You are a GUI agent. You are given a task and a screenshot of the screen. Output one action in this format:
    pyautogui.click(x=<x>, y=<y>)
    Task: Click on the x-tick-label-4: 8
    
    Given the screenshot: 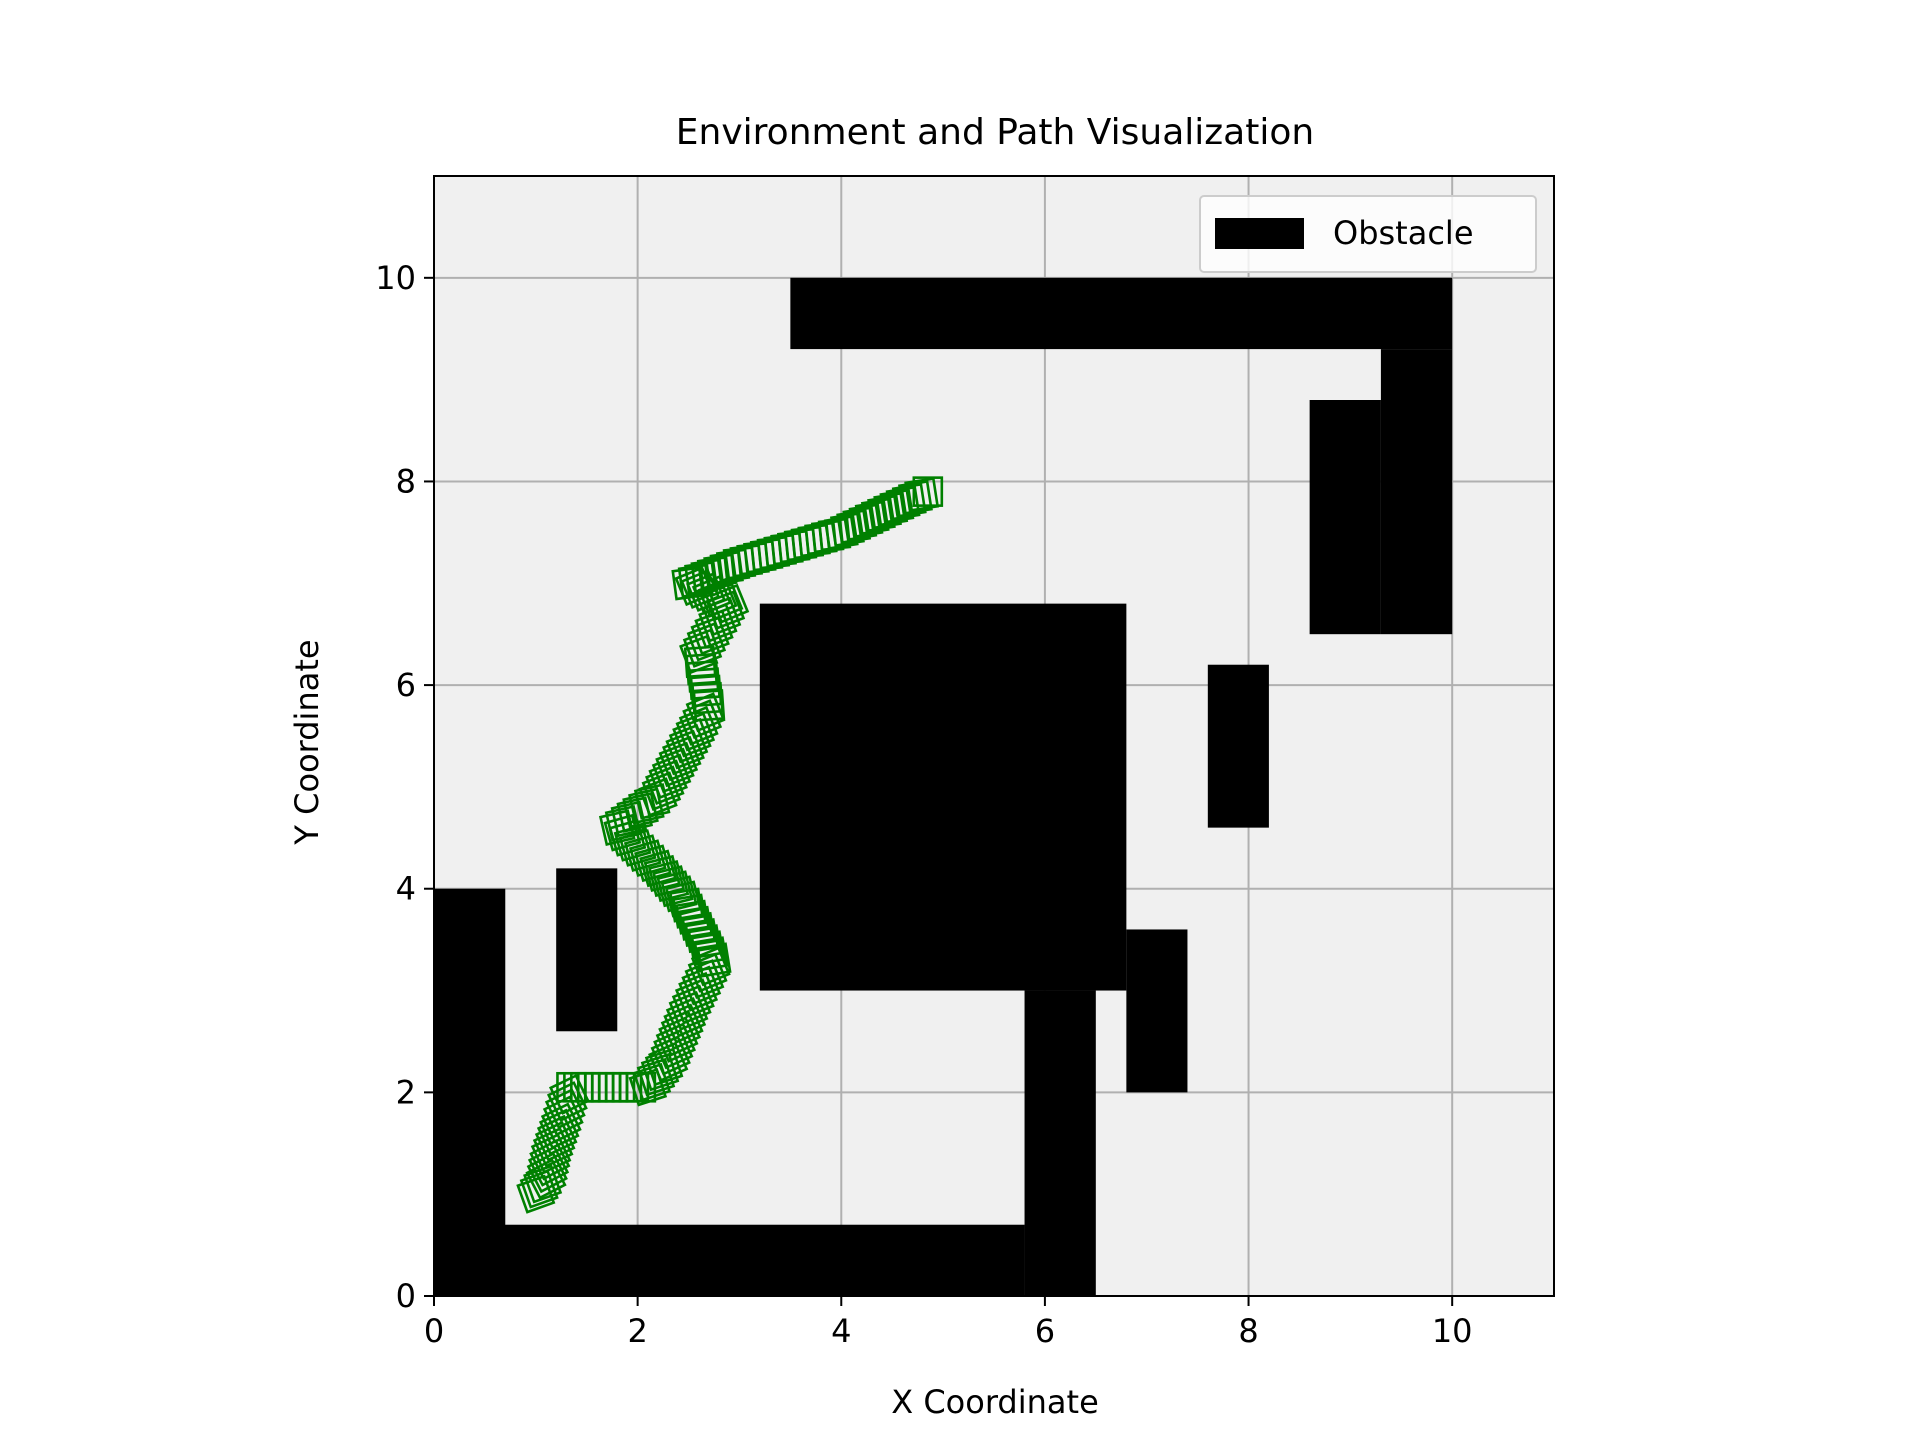 What is the action you would take?
    pyautogui.click(x=1248, y=1331)
    